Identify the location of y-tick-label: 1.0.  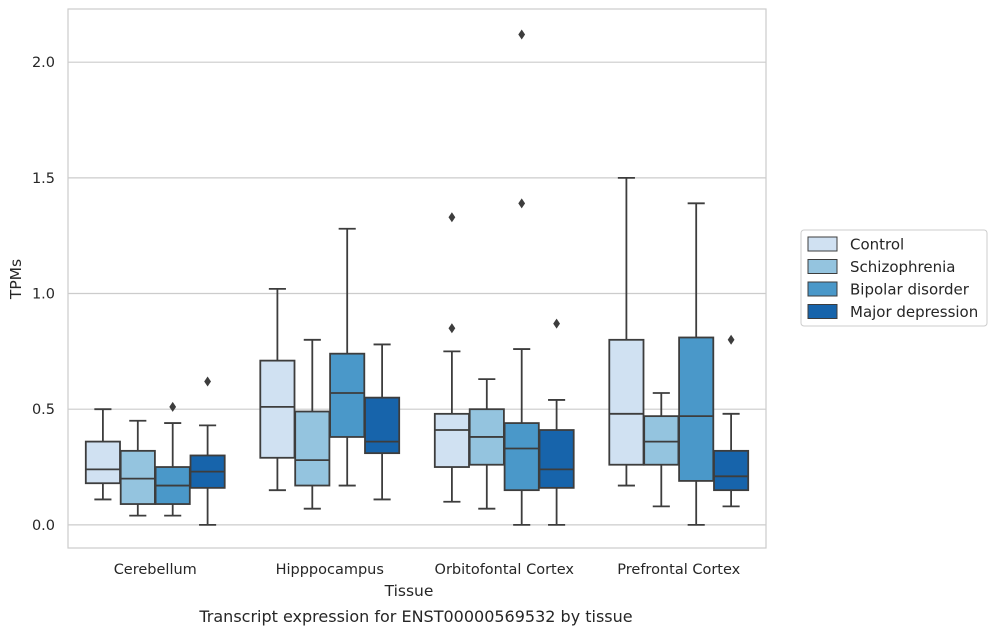
(43, 295).